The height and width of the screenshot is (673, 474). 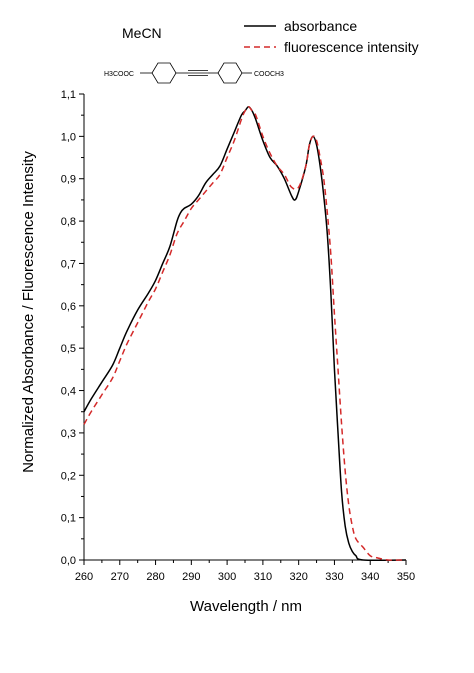 I want to click on y-tick-label: 0,2, so click(x=68, y=476).